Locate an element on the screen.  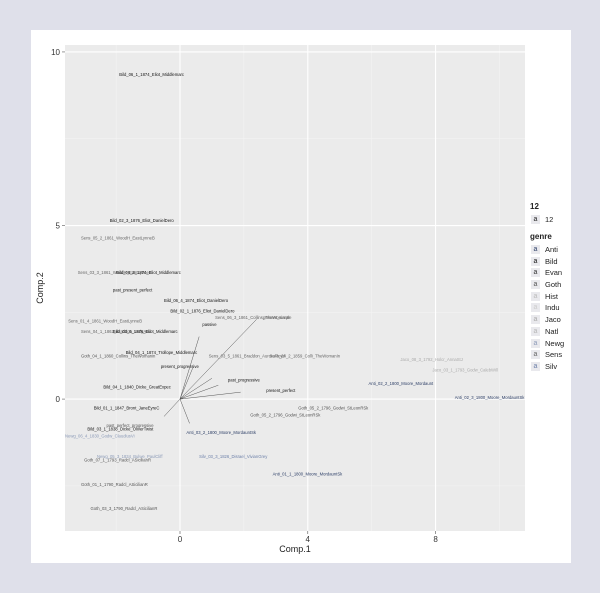
legend-item: a Indu is located at coordinates (550, 308).